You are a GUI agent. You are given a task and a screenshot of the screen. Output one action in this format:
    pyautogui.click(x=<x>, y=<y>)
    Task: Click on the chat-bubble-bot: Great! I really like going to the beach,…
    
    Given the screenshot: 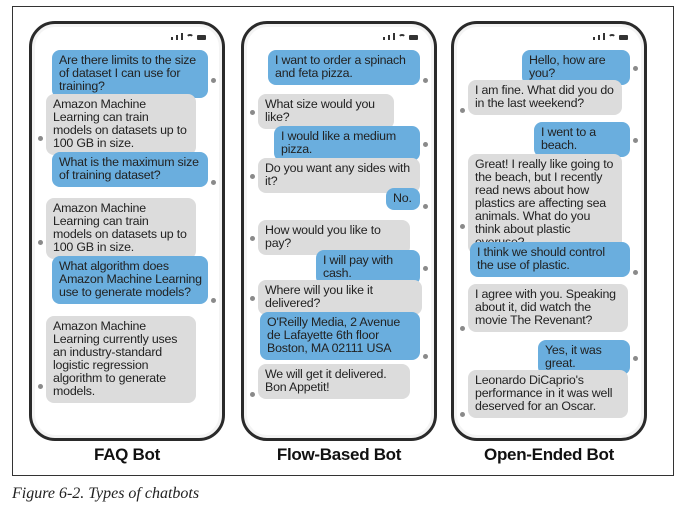 What is the action you would take?
    pyautogui.click(x=545, y=204)
    